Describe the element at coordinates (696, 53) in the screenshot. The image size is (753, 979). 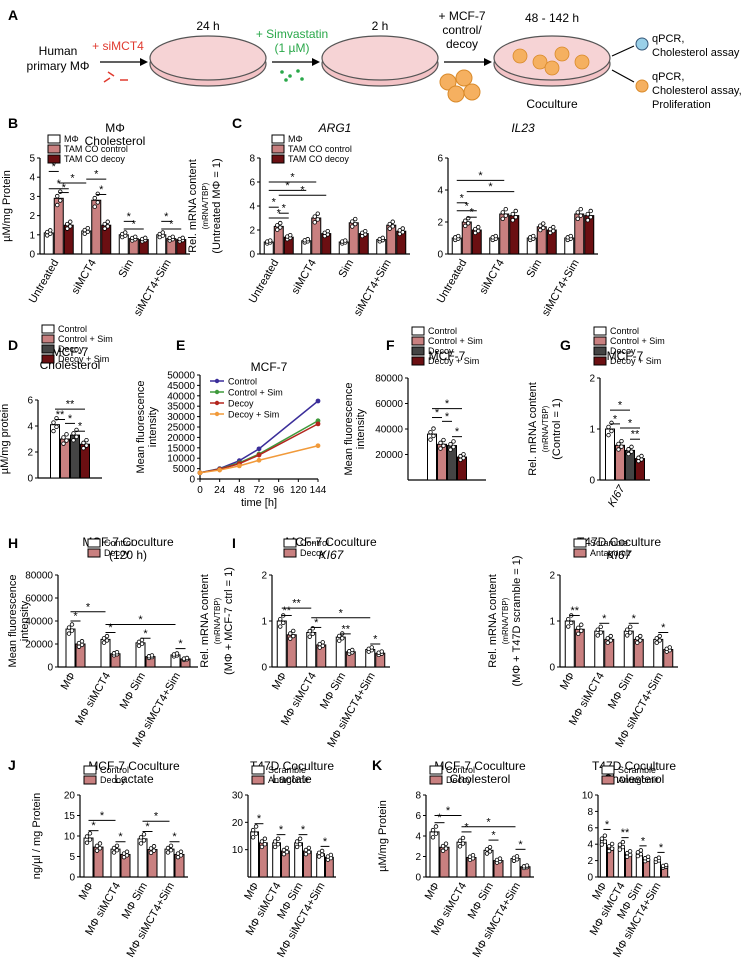
I see `out1-line-2: Cholesterol assay` at that location.